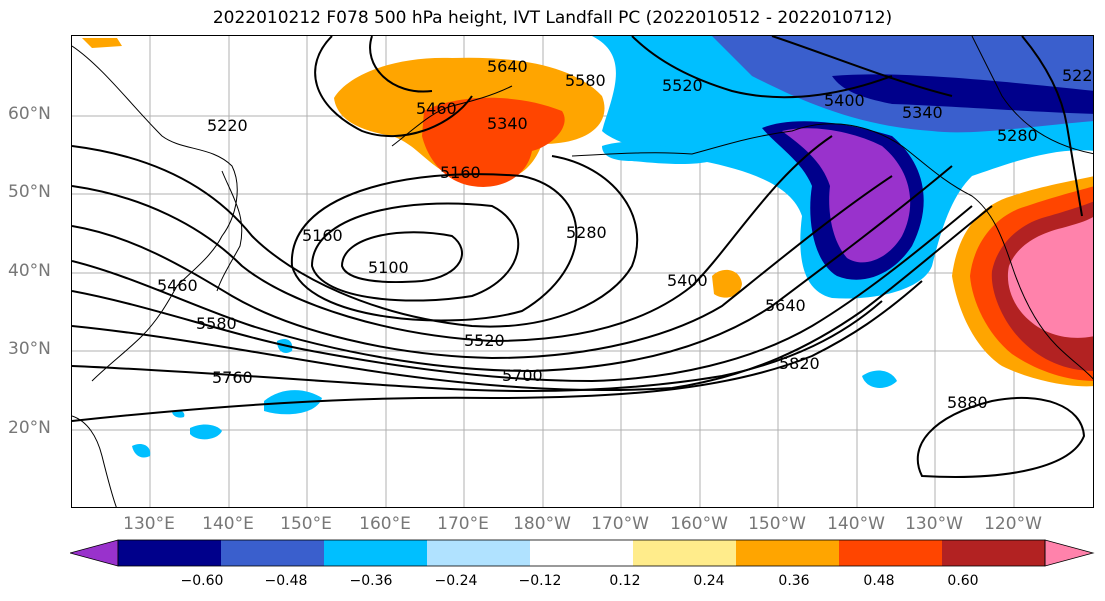 The image size is (1105, 601). What do you see at coordinates (286, 581) in the screenshot?
I see `colorbar-tick-label: −0.48` at bounding box center [286, 581].